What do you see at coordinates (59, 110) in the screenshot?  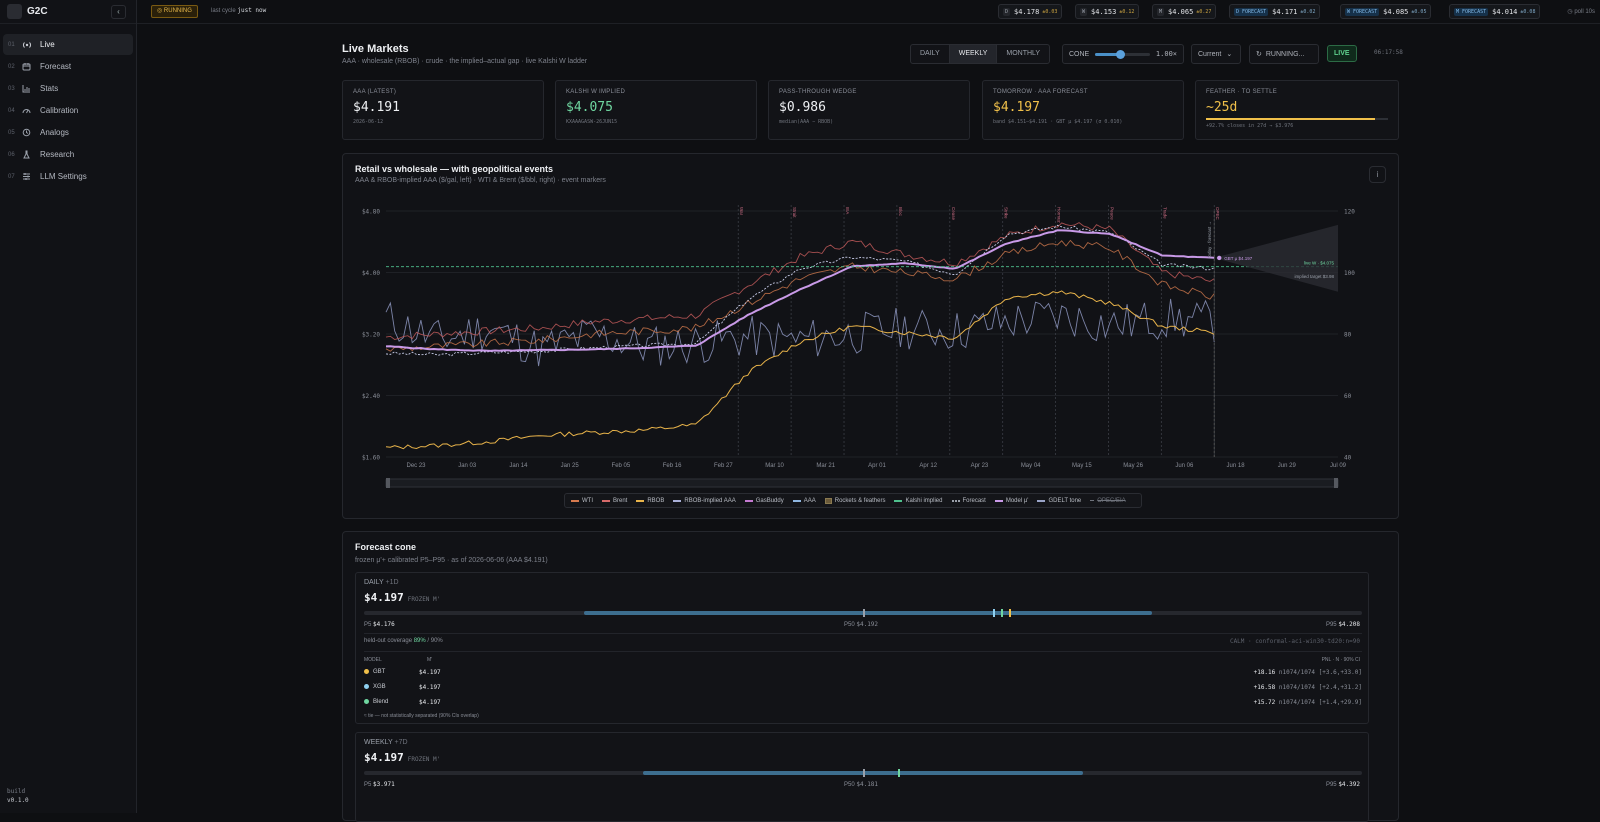 I see `nav-label: Calibration` at bounding box center [59, 110].